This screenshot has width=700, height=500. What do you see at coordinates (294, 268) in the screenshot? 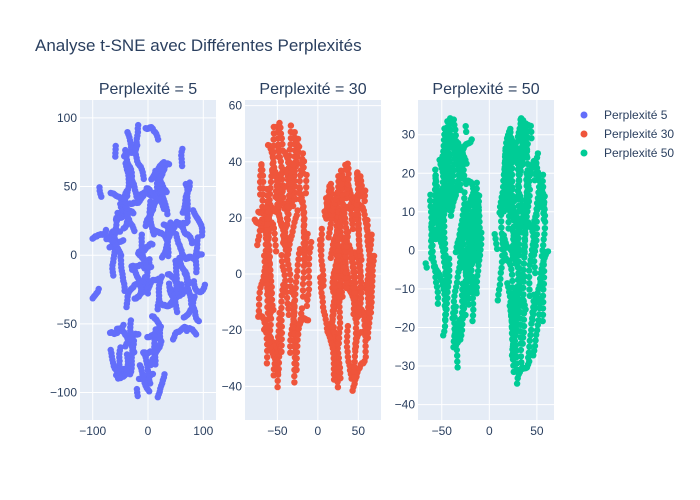
I see `ticks-2: −50 0 50 −40 −20 0 20 40 60` at bounding box center [294, 268].